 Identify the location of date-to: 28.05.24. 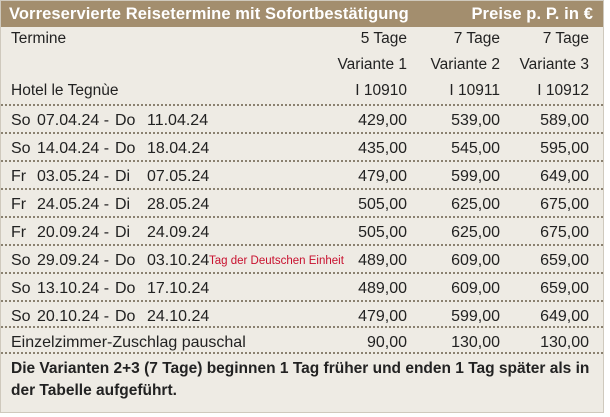
(178, 204).